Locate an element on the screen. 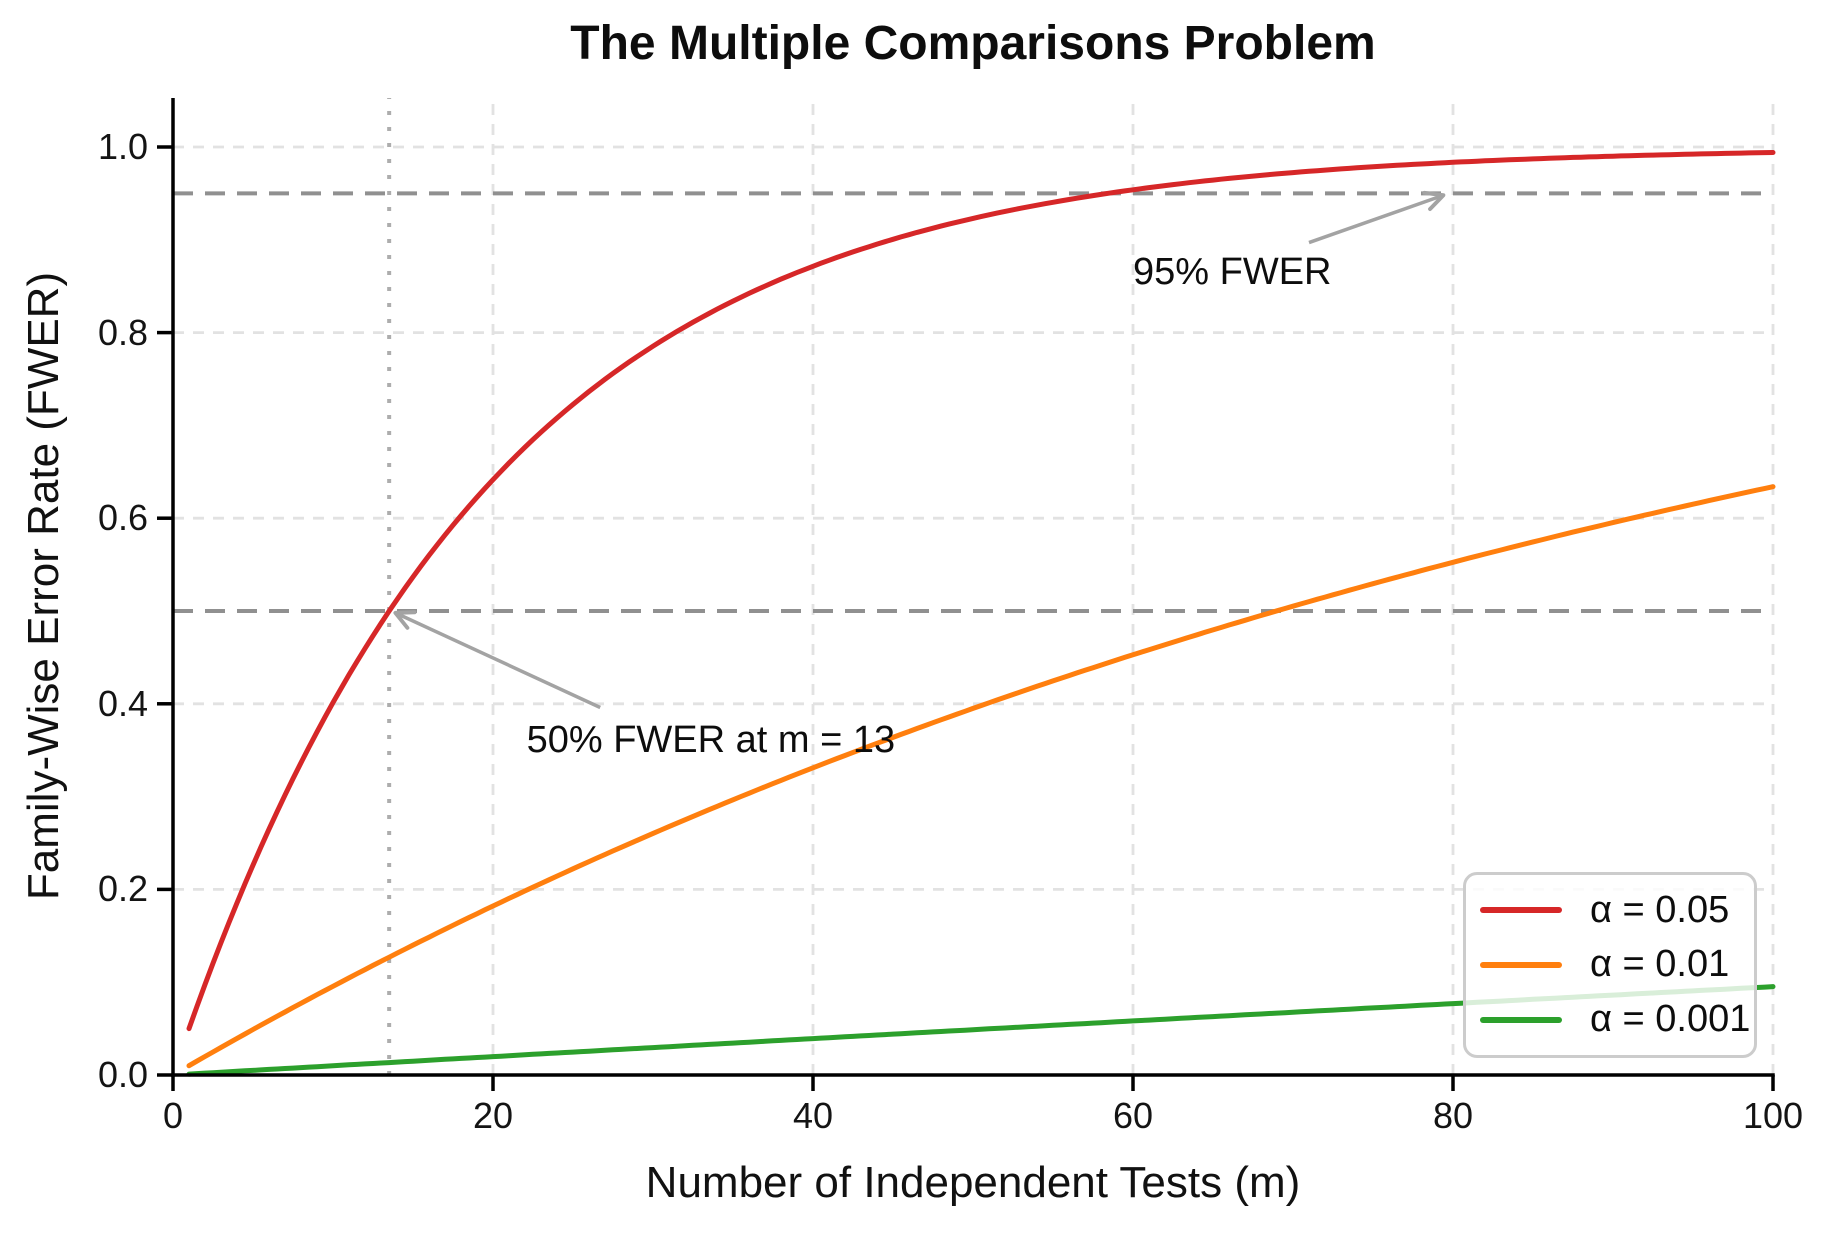  legend-item-alpha-0.05: α = 0.05 is located at coordinates (1613, 910).